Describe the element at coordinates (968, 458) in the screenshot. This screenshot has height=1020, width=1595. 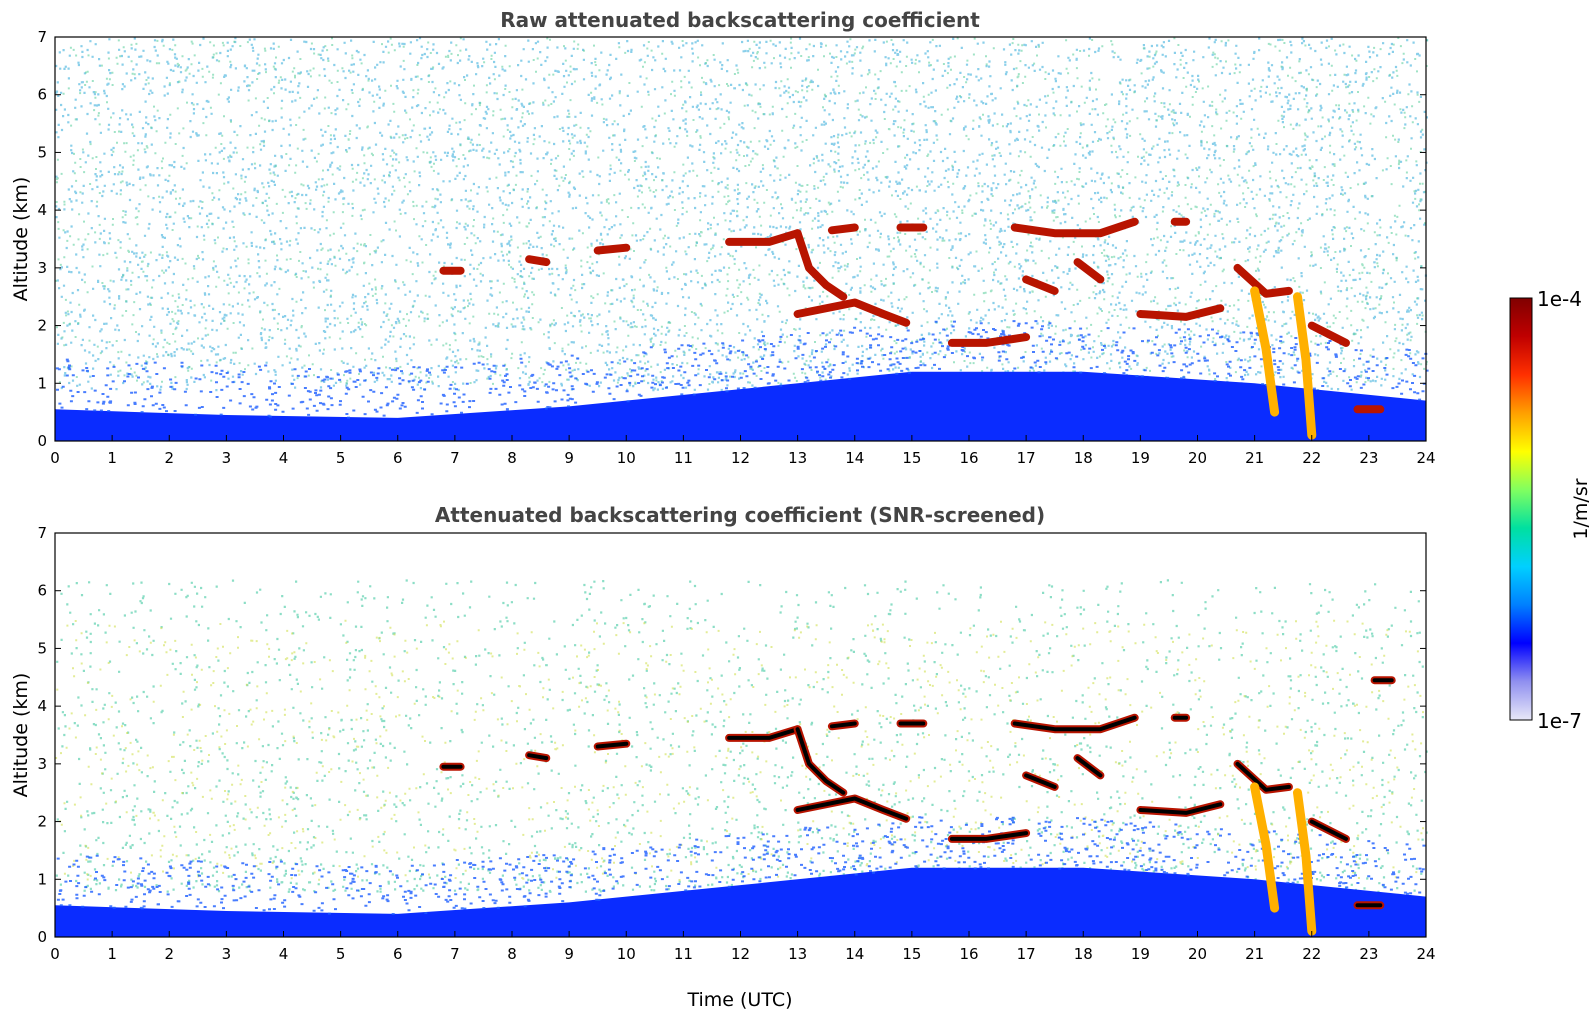
I see `top-x-tick-label: 16` at that location.